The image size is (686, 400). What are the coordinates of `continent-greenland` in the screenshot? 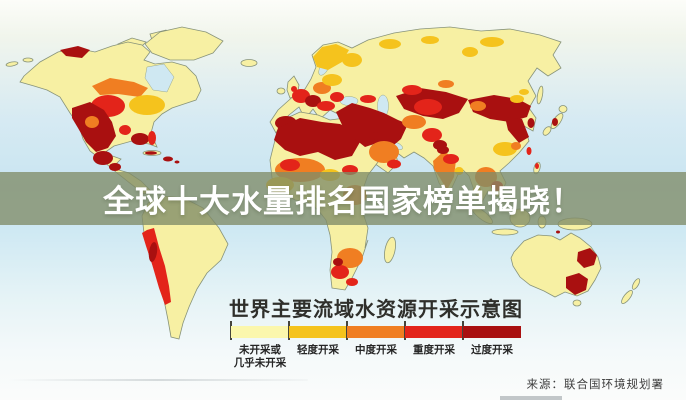 It's located at (184, 43).